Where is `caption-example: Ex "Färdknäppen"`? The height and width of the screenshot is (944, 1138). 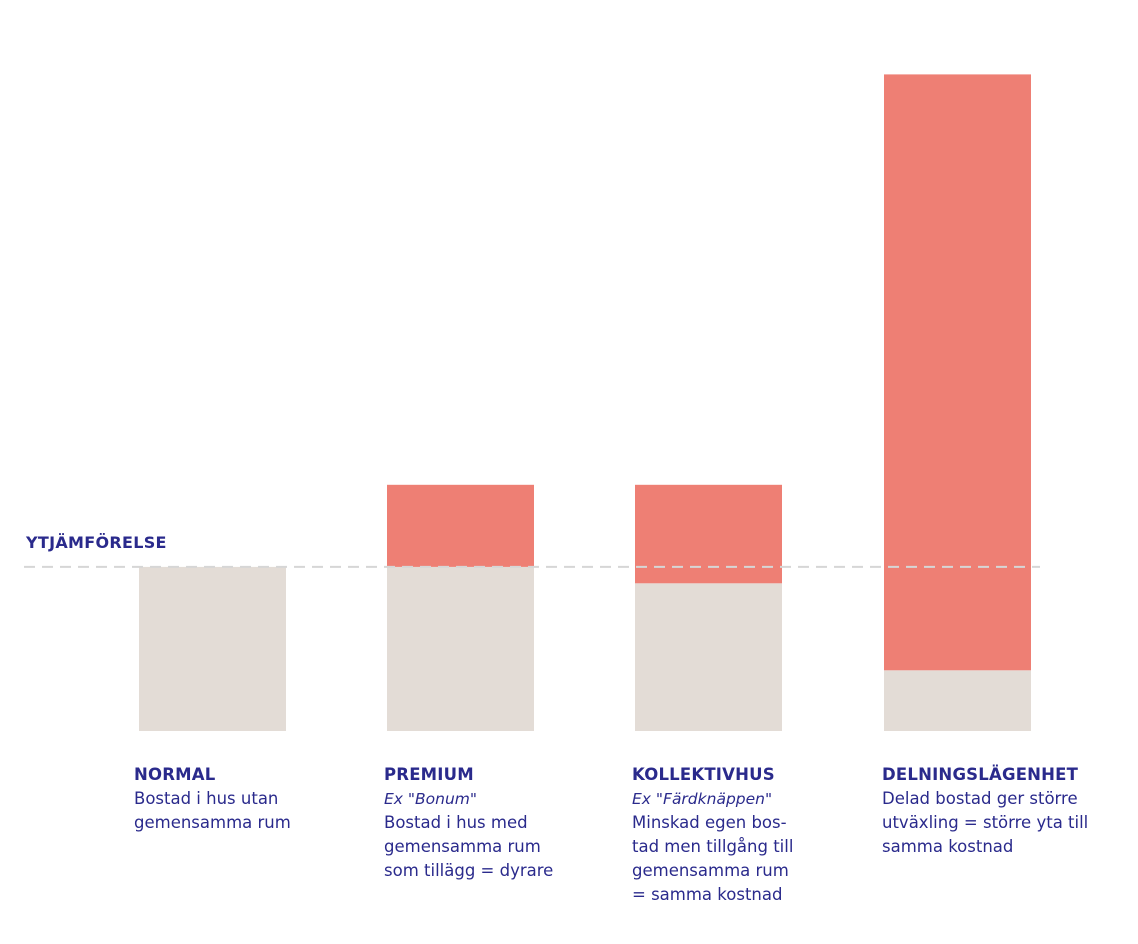
caption-example: Ex "Färdknäppen" is located at coordinates (702, 799).